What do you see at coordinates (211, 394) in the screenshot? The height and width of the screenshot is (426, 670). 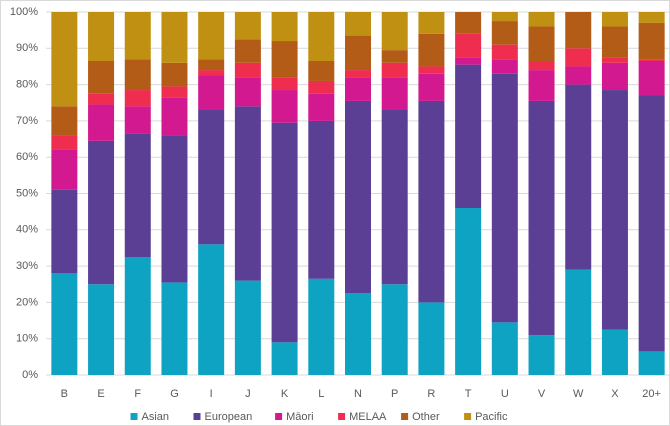 I see `x-tick-label: I` at bounding box center [211, 394].